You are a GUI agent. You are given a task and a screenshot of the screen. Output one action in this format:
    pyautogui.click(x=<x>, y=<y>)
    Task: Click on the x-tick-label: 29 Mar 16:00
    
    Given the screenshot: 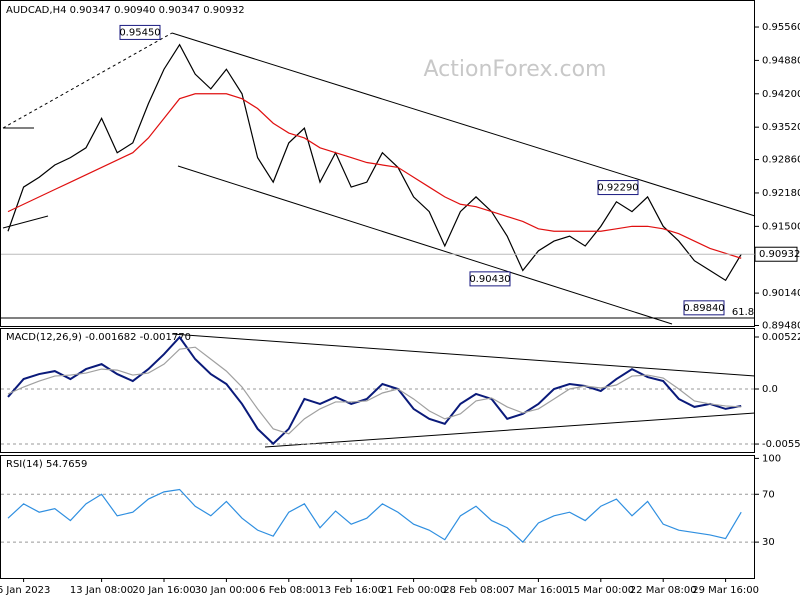 What is the action you would take?
    pyautogui.click(x=725, y=590)
    